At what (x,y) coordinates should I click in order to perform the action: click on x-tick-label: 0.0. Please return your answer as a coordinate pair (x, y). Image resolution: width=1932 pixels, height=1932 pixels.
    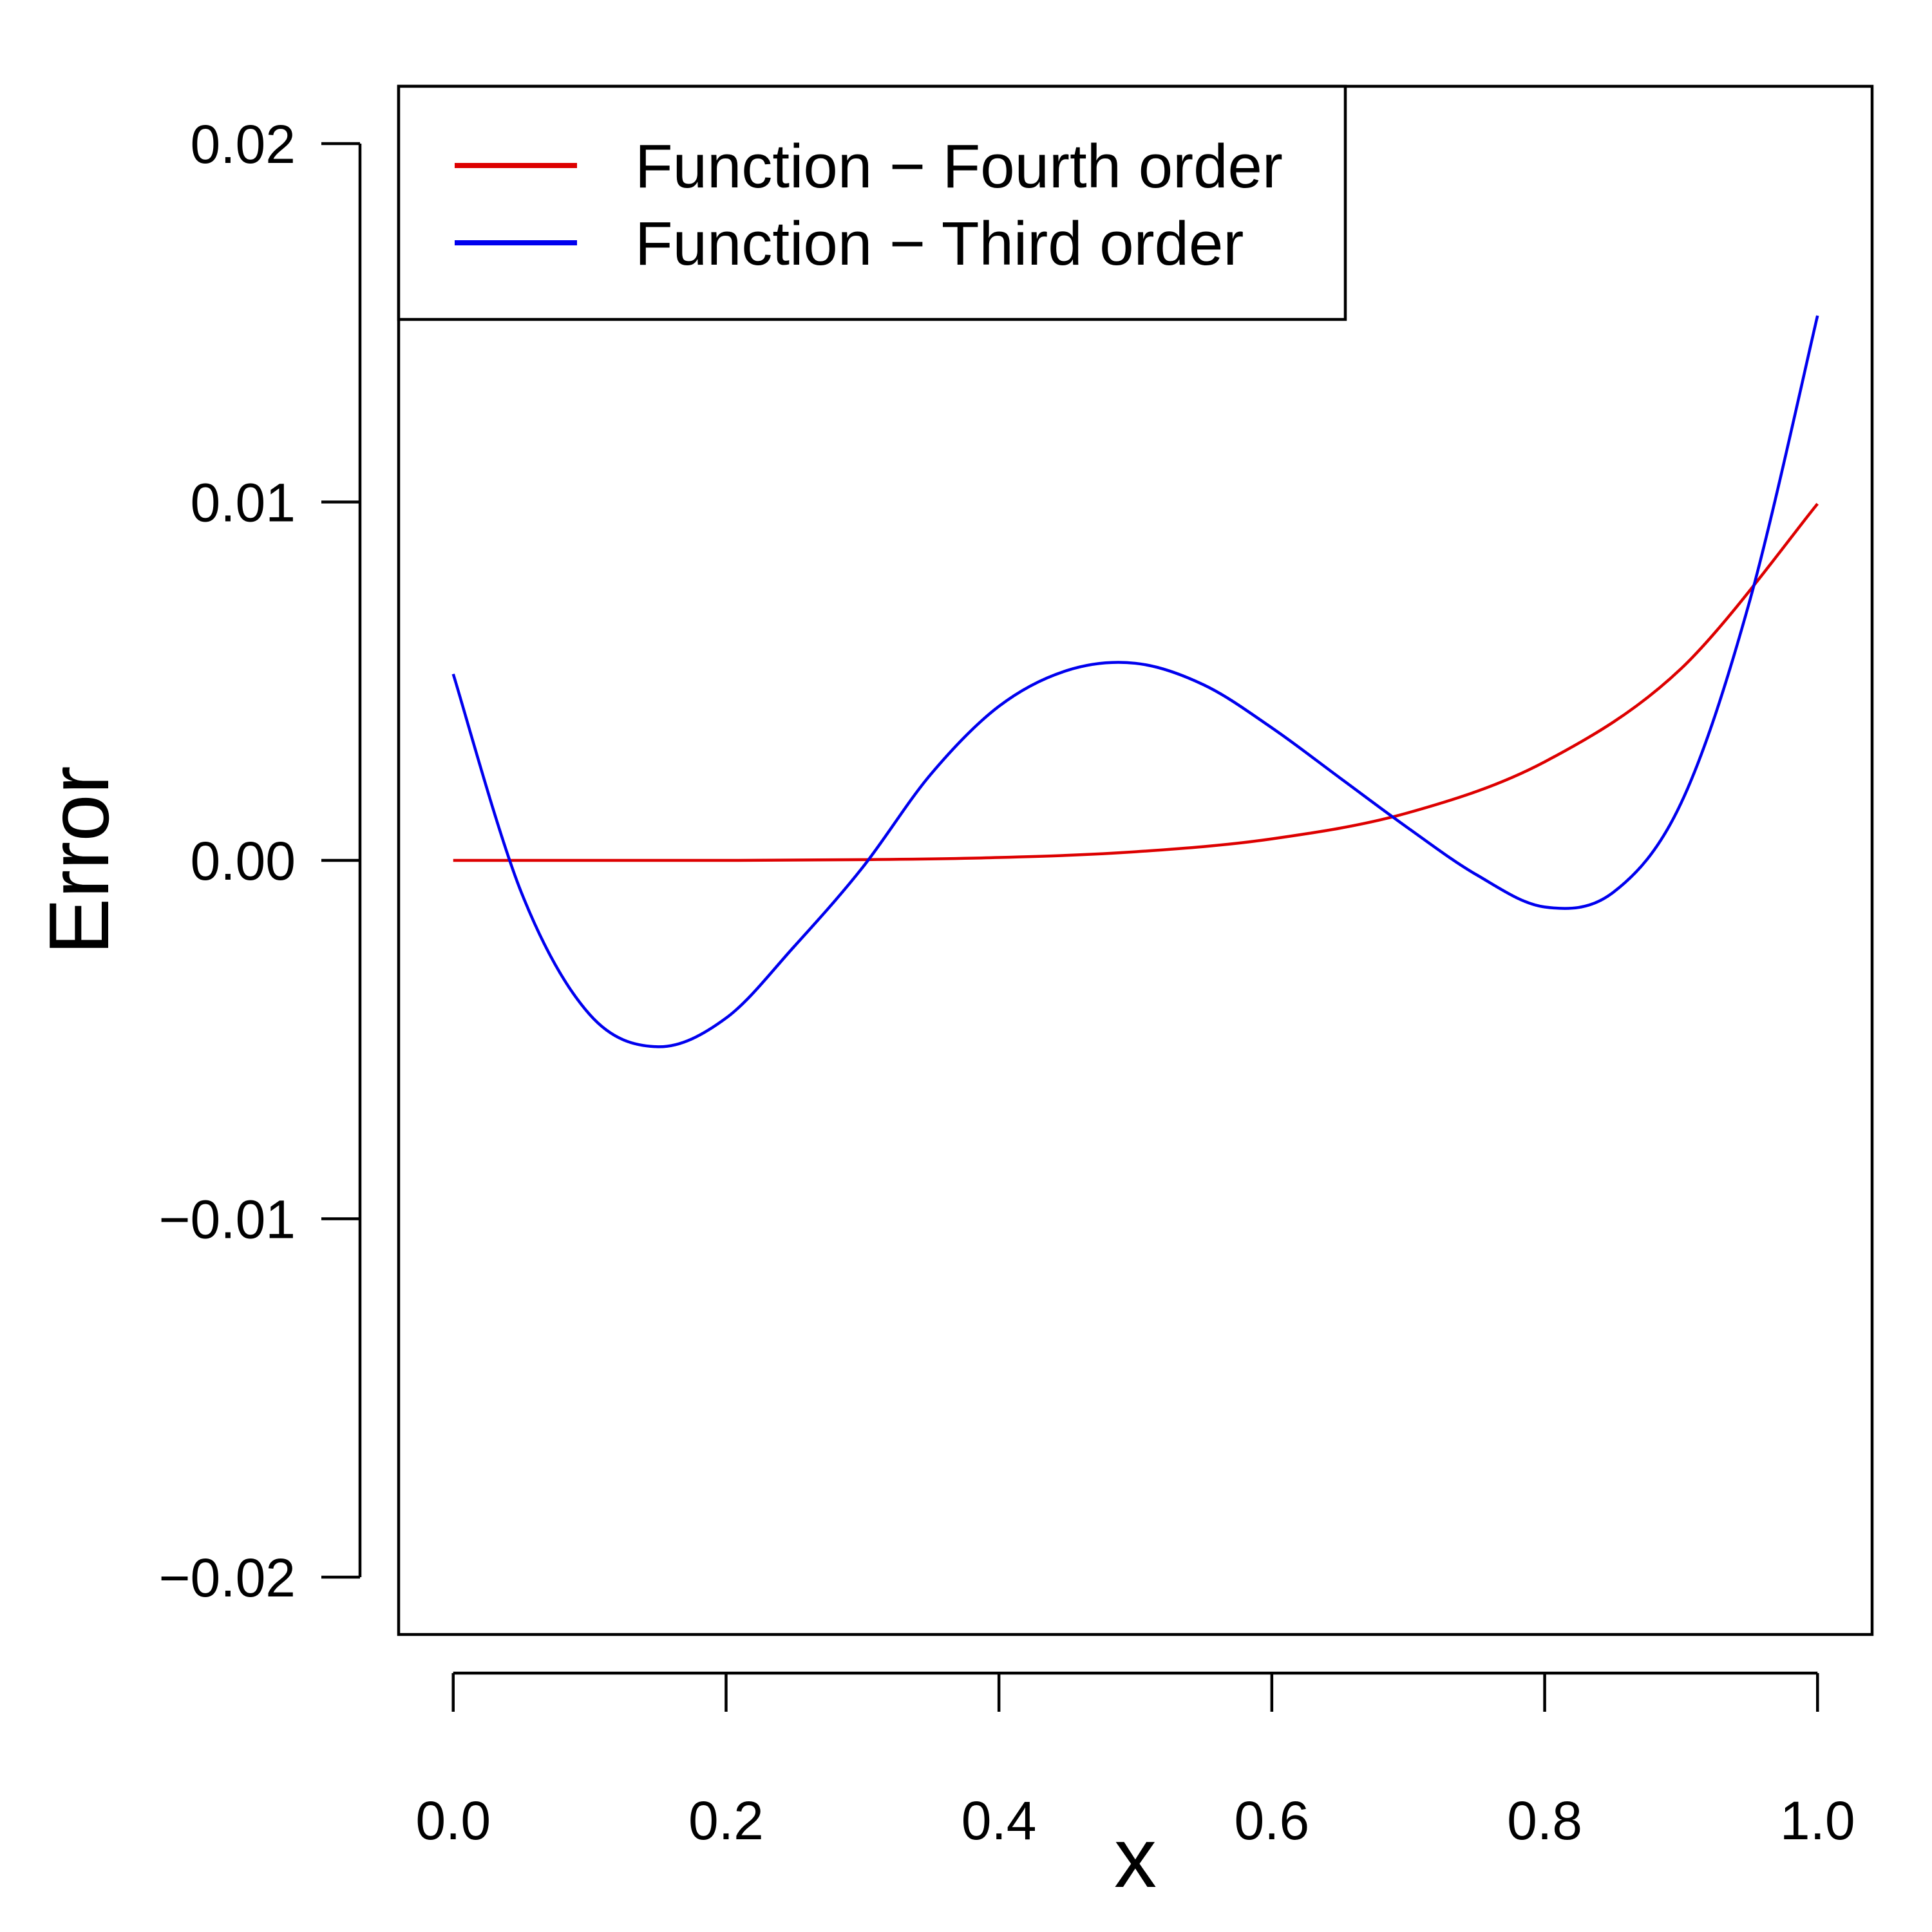
    Looking at the image, I should click on (453, 1820).